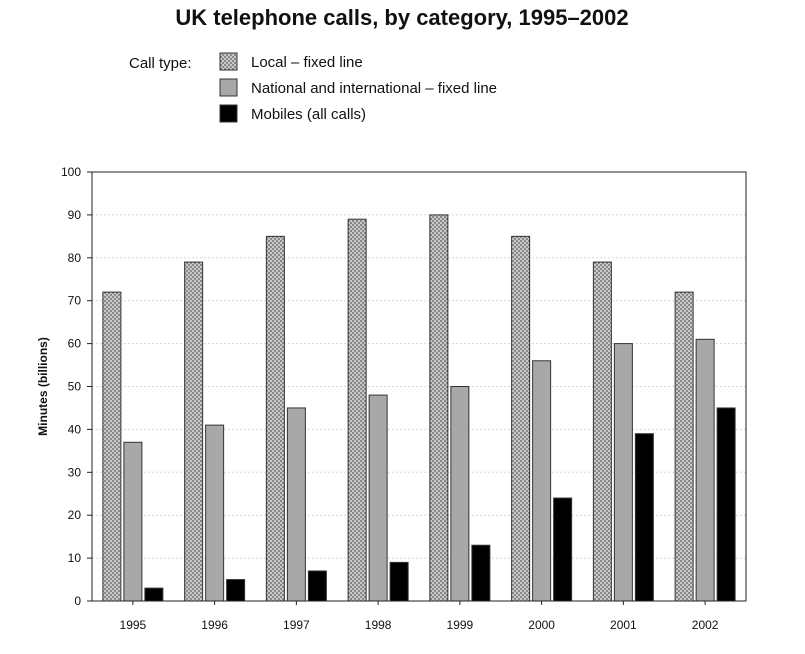  I want to click on x-tick-label-2000: 2000, so click(541, 625).